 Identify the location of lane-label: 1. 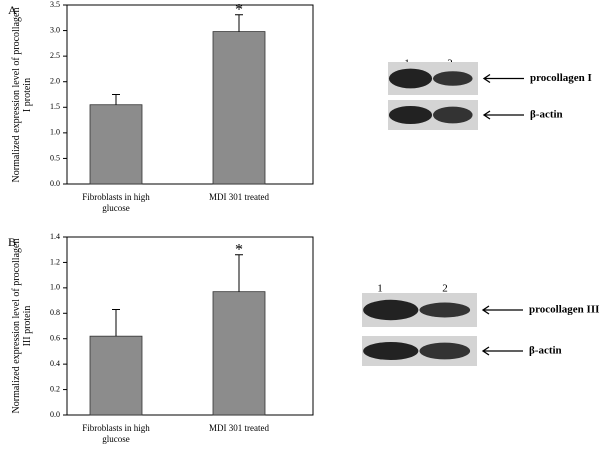
(380, 289).